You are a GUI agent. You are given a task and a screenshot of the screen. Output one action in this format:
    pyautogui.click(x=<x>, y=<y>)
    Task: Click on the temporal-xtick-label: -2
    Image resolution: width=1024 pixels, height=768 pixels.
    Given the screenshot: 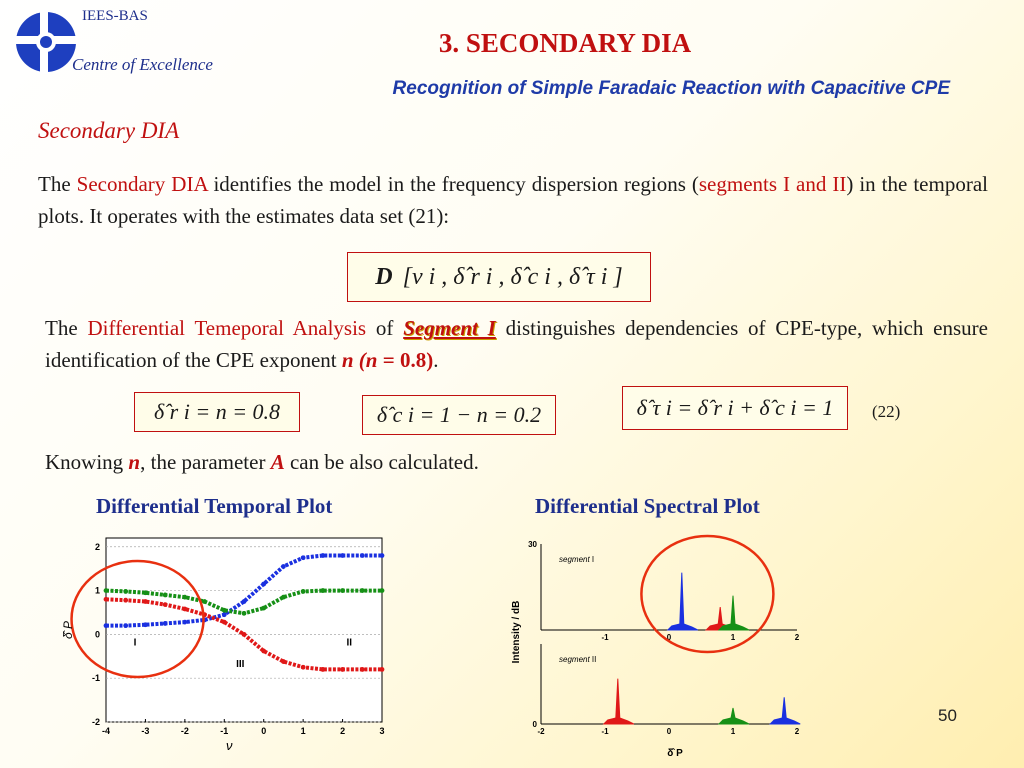 What is the action you would take?
    pyautogui.click(x=185, y=731)
    